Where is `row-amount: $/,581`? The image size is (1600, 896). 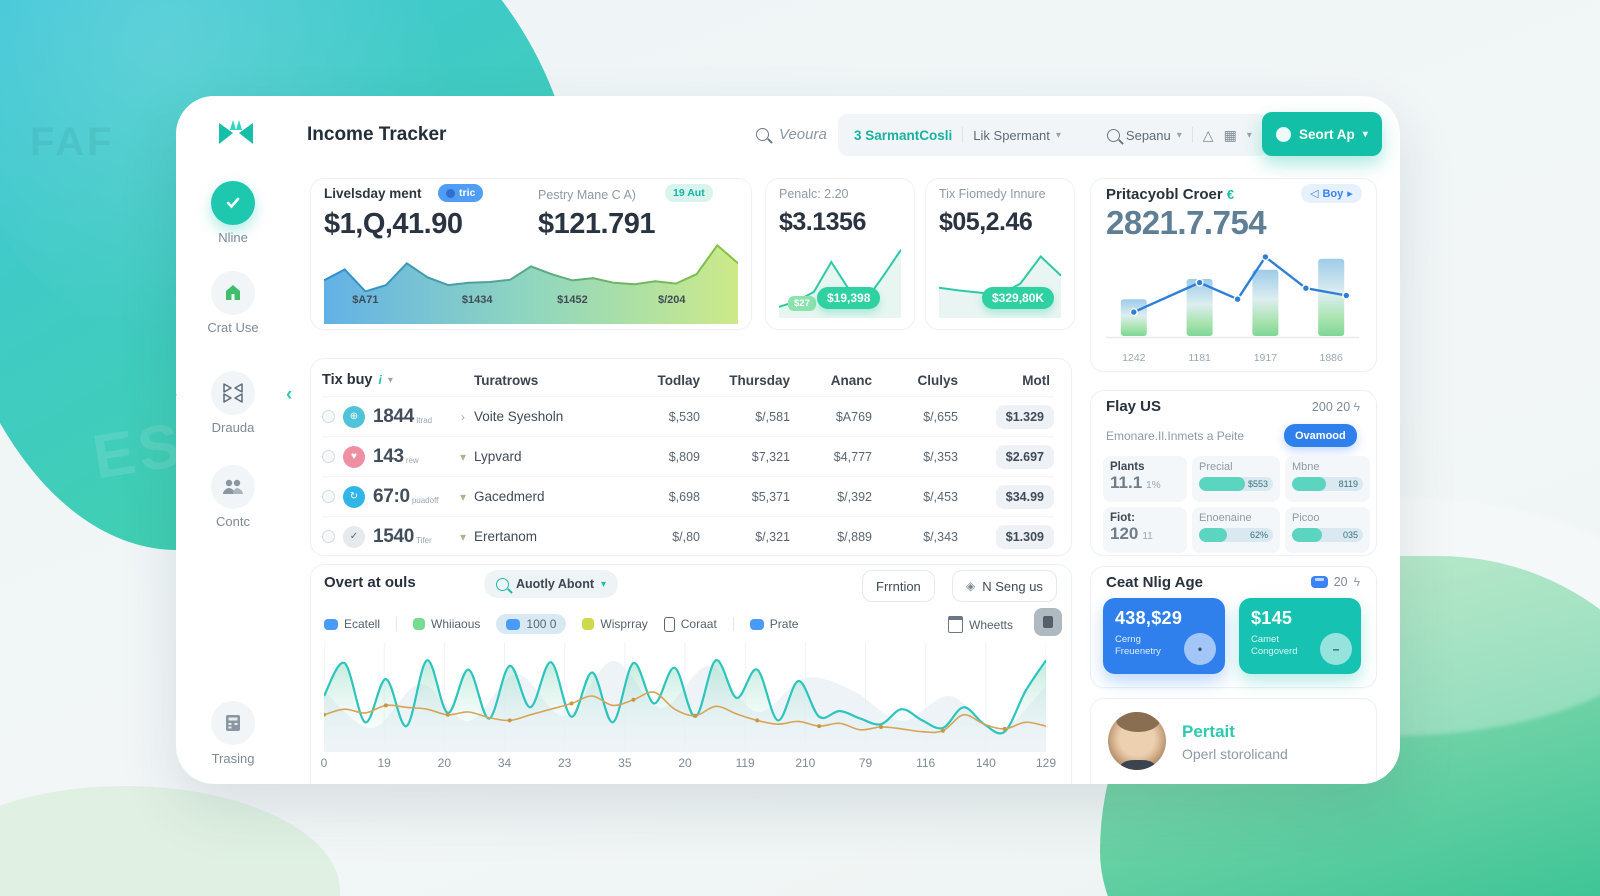
row-amount: $/,581 is located at coordinates (772, 416).